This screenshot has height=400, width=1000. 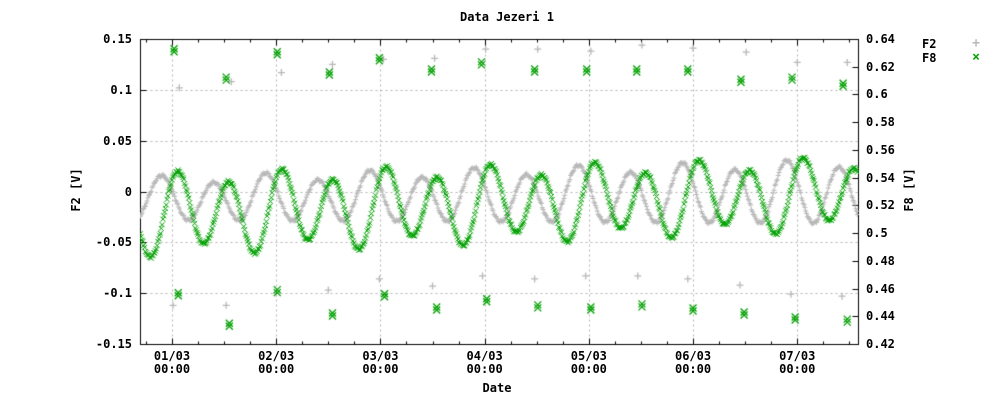 I want to click on y2-tick-label: 0.46, so click(x=880, y=288).